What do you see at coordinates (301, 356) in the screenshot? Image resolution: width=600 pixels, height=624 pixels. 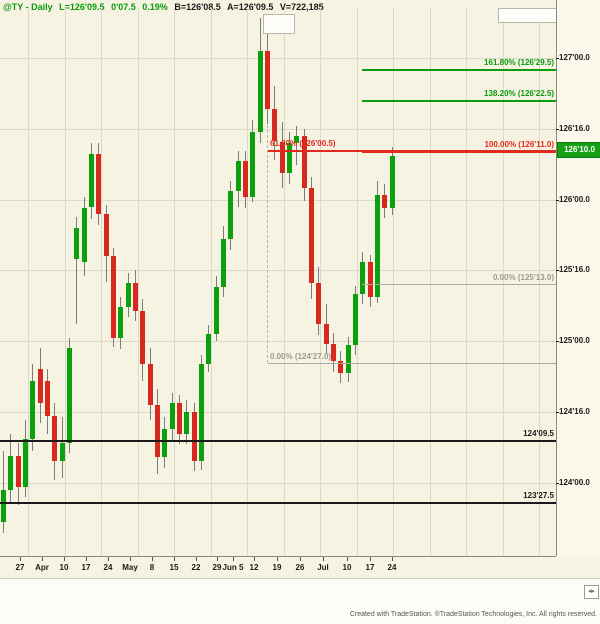 I see `fib-level-label: 0.00% (124'27.0)` at bounding box center [301, 356].